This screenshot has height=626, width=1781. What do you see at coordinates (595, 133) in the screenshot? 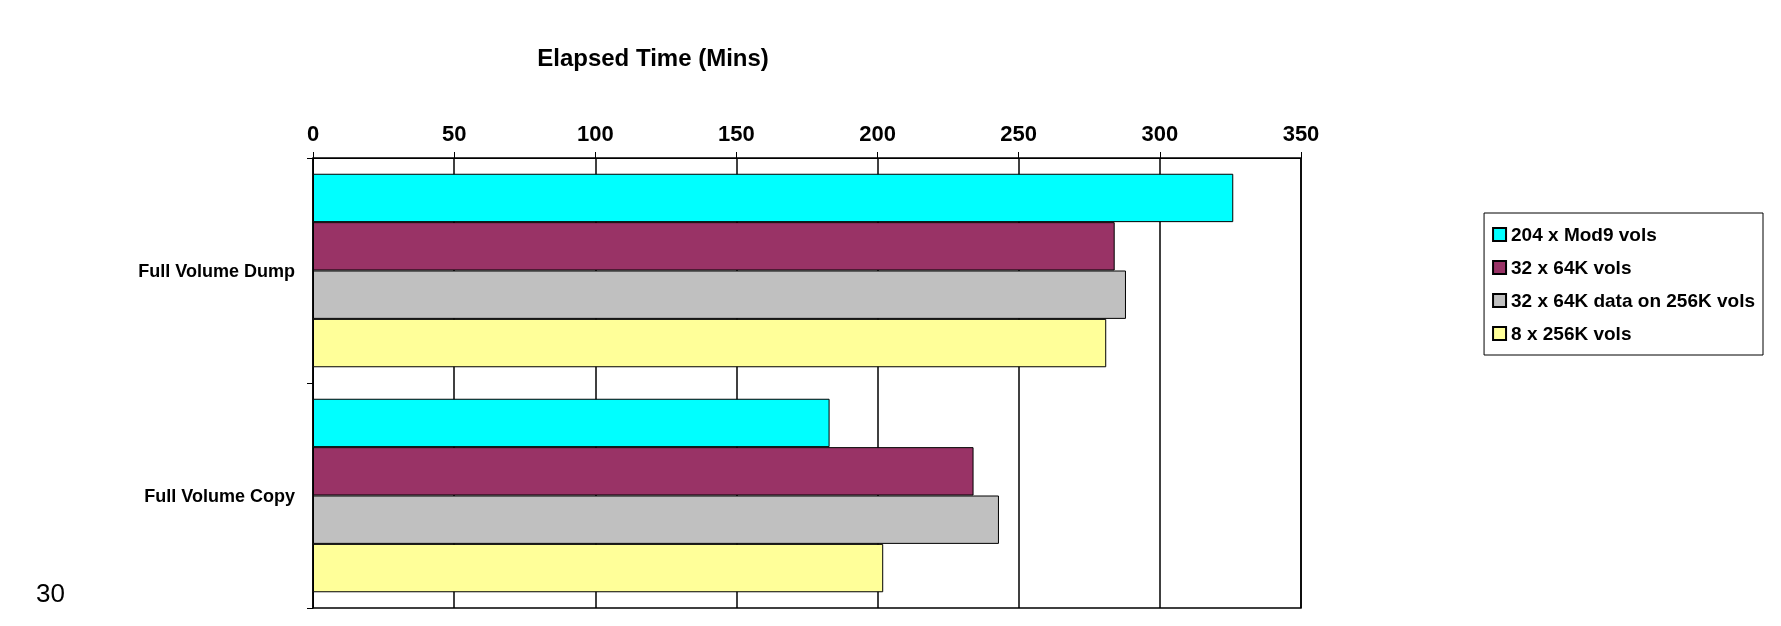
I see `x-tick-label: 100` at bounding box center [595, 133].